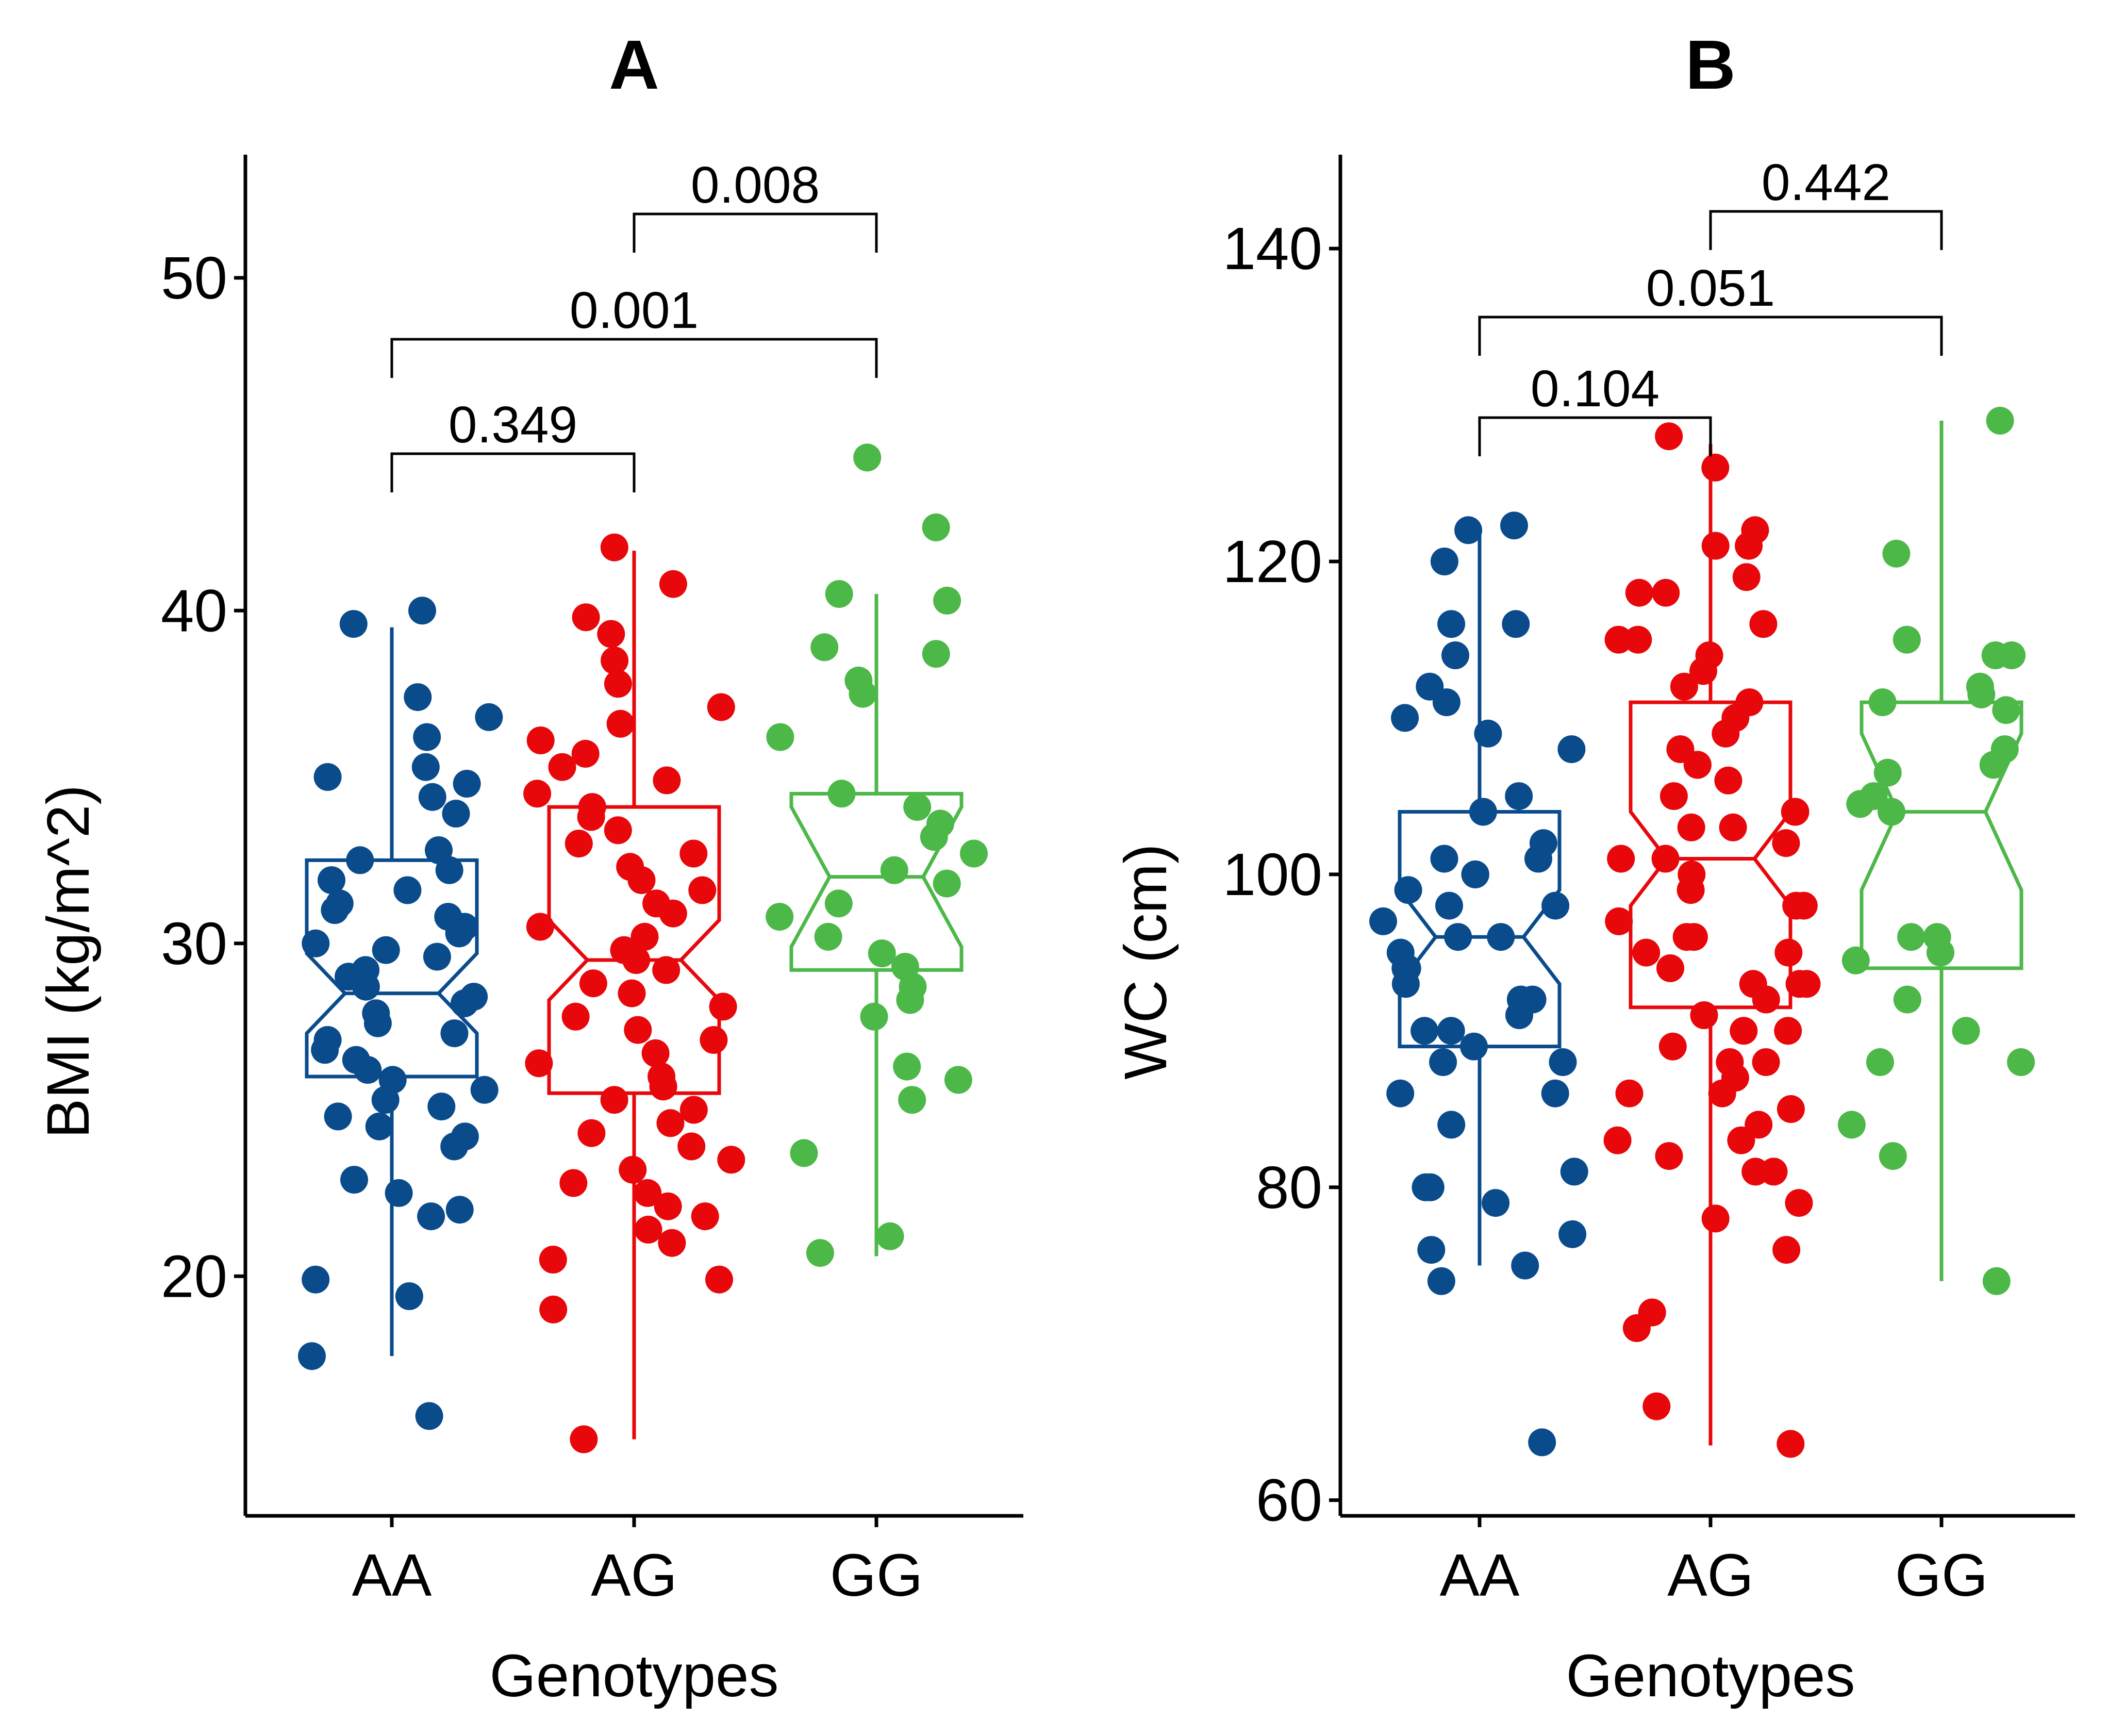 This screenshot has width=2108, height=1736. What do you see at coordinates (1941, 1575) in the screenshot?
I see `panel-b-x-tick-label-gg: GG` at bounding box center [1941, 1575].